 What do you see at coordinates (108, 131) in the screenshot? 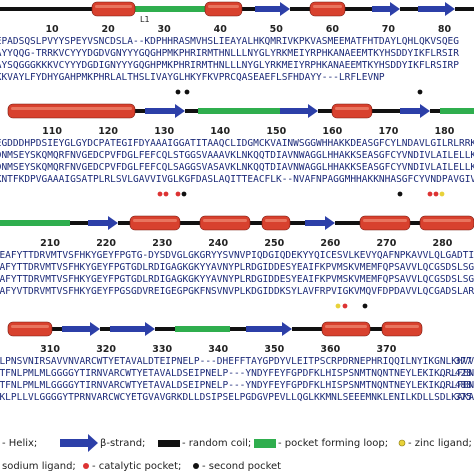
I see `ruler-number: 120` at bounding box center [108, 131].